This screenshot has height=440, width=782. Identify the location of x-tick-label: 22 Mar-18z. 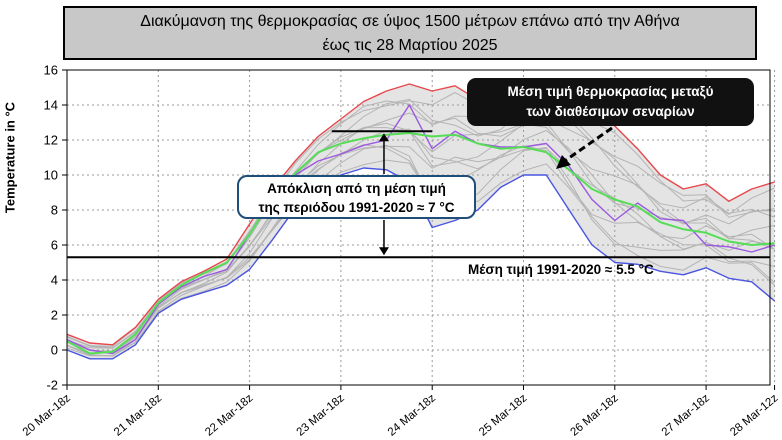
(229, 415).